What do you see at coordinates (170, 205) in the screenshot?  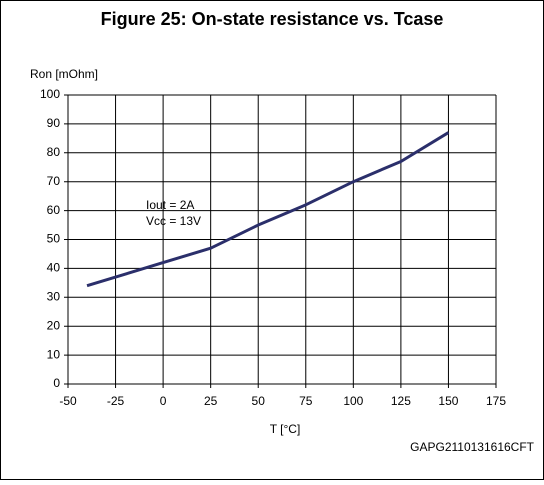 I see `annotation: Iout = 2A` at bounding box center [170, 205].